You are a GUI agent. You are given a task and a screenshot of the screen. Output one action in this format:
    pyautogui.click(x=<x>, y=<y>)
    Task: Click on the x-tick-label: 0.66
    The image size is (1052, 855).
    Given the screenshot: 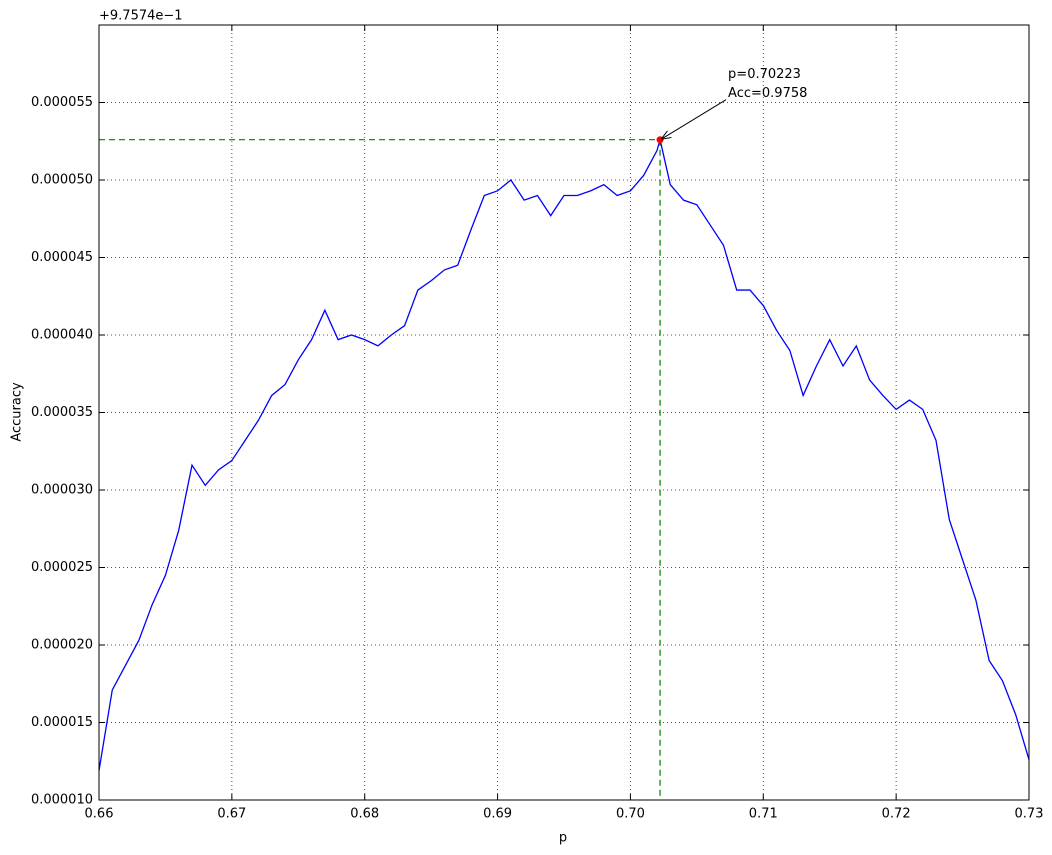 What is the action you would take?
    pyautogui.click(x=99, y=814)
    